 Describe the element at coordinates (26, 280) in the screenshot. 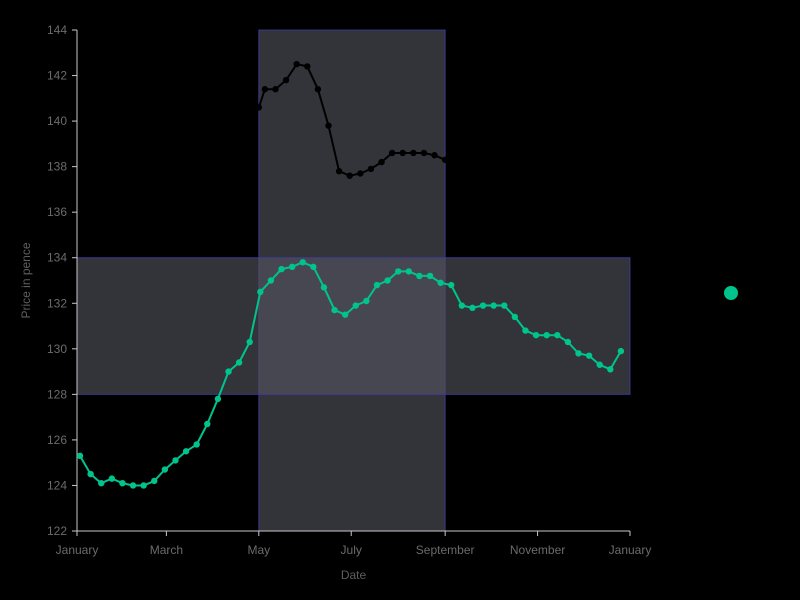

I see `y-axis-title: Price in pence` at that location.